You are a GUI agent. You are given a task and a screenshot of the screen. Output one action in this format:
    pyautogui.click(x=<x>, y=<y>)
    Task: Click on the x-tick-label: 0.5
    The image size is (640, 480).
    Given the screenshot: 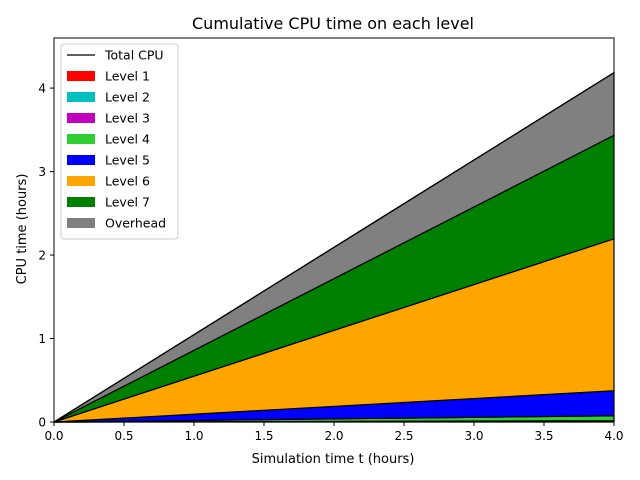 What is the action you would take?
    pyautogui.click(x=123, y=436)
    